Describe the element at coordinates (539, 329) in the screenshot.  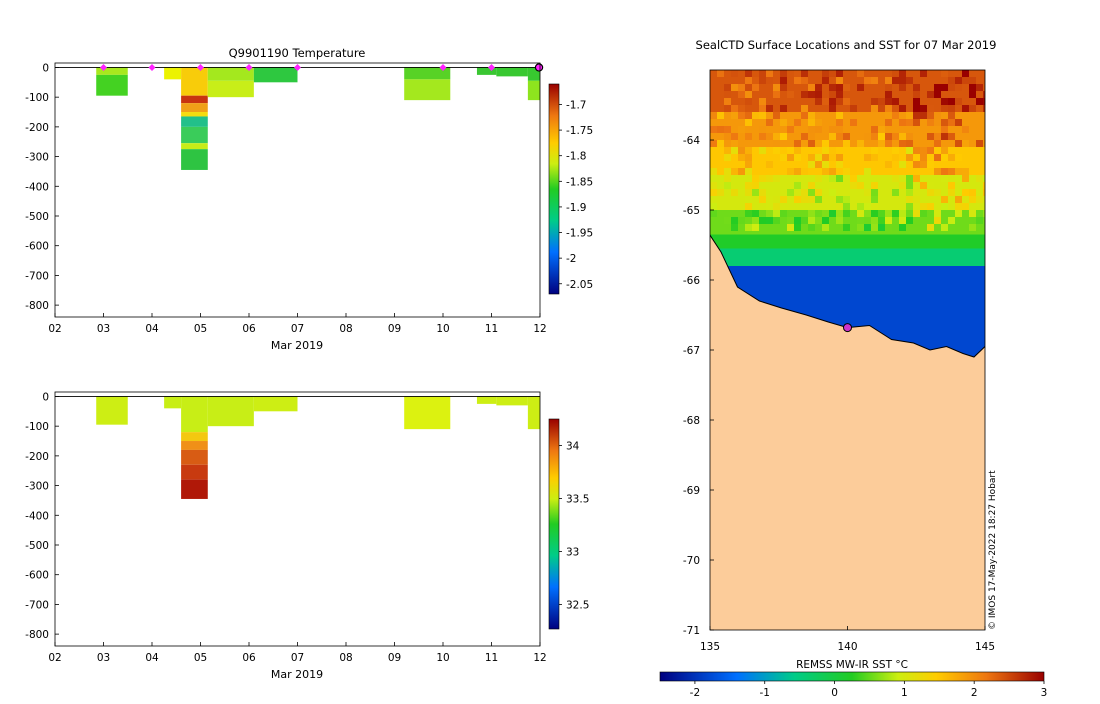
I see `x-tick-label: 12` at that location.